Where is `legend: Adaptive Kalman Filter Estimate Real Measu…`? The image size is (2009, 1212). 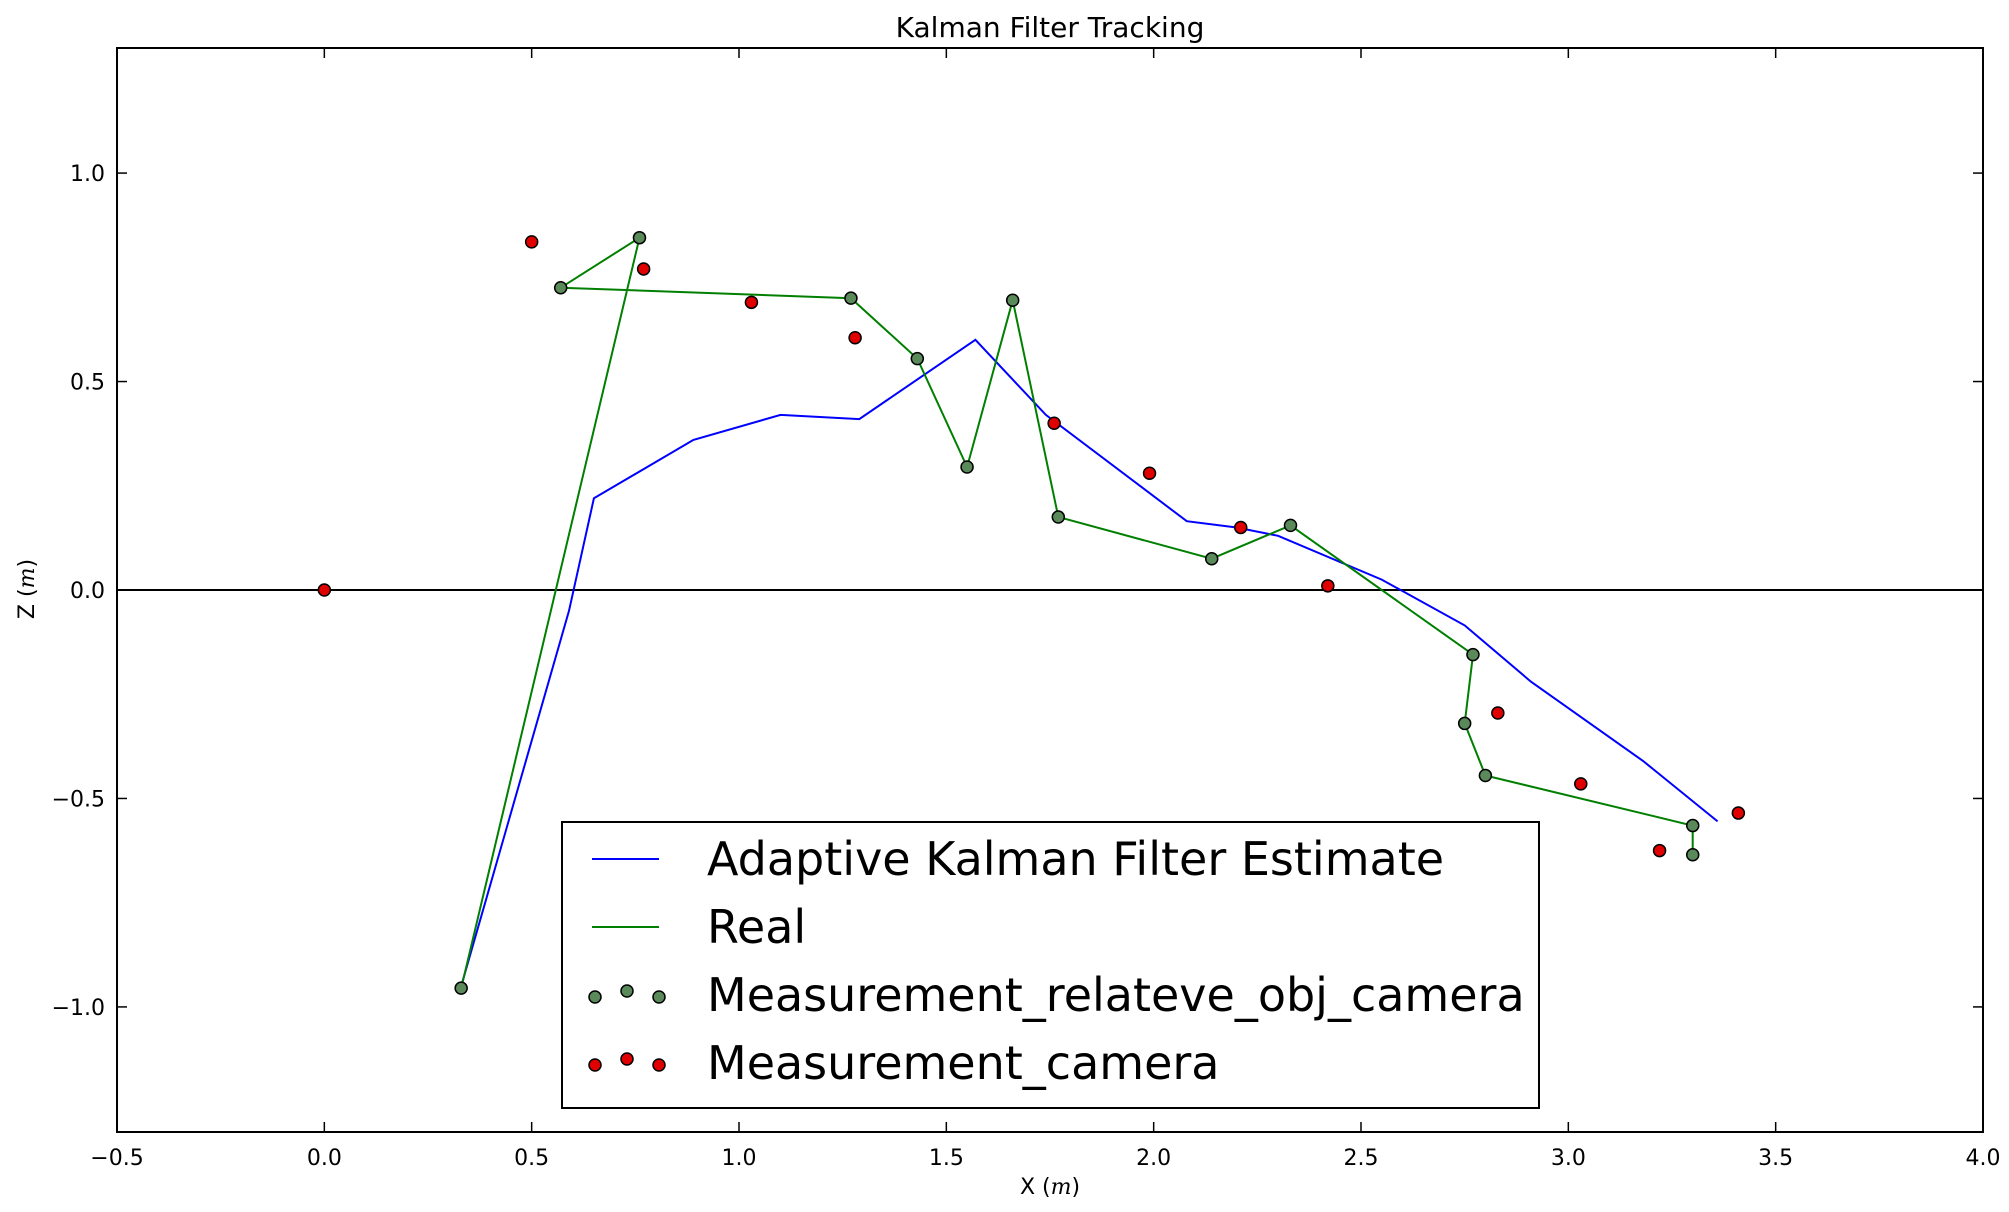
legend: Adaptive Kalman Filter Estimate Real Measu… is located at coordinates (1050, 965).